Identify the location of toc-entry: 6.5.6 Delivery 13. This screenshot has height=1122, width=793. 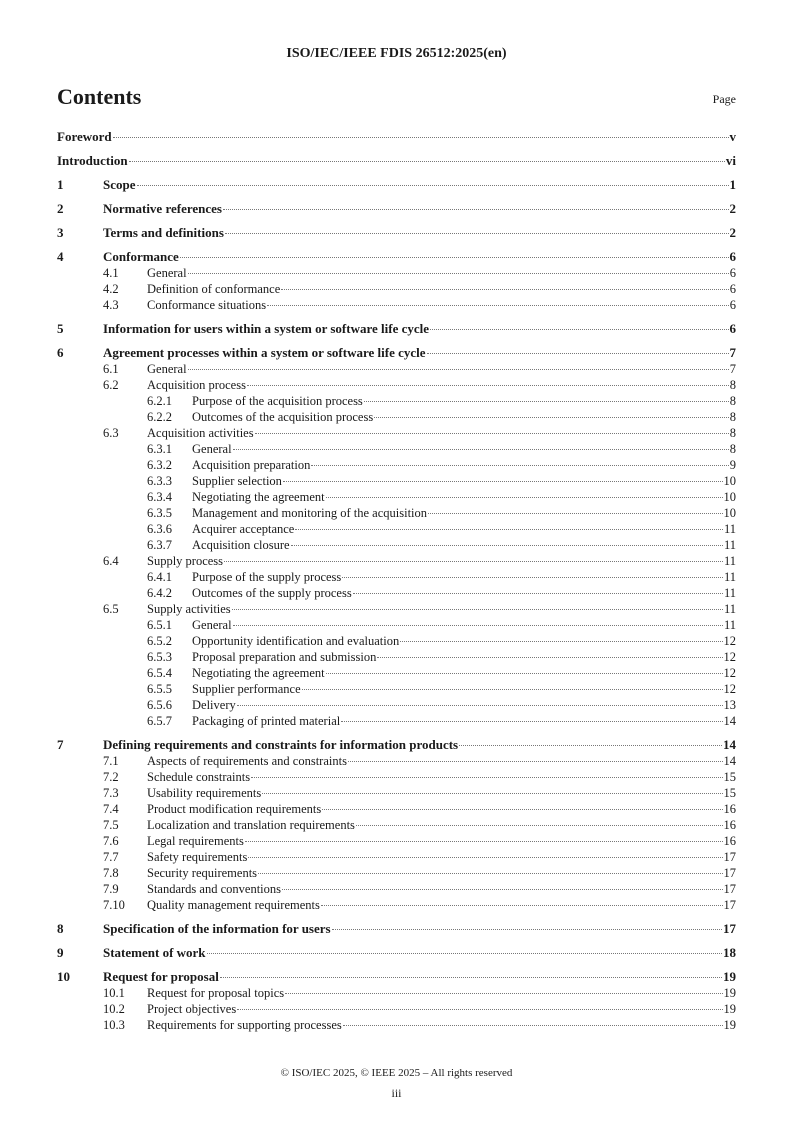
(396, 705).